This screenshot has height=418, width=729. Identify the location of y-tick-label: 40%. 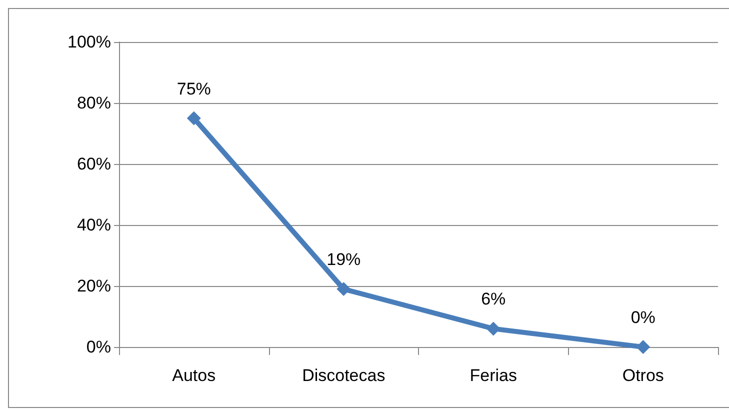
(93, 225).